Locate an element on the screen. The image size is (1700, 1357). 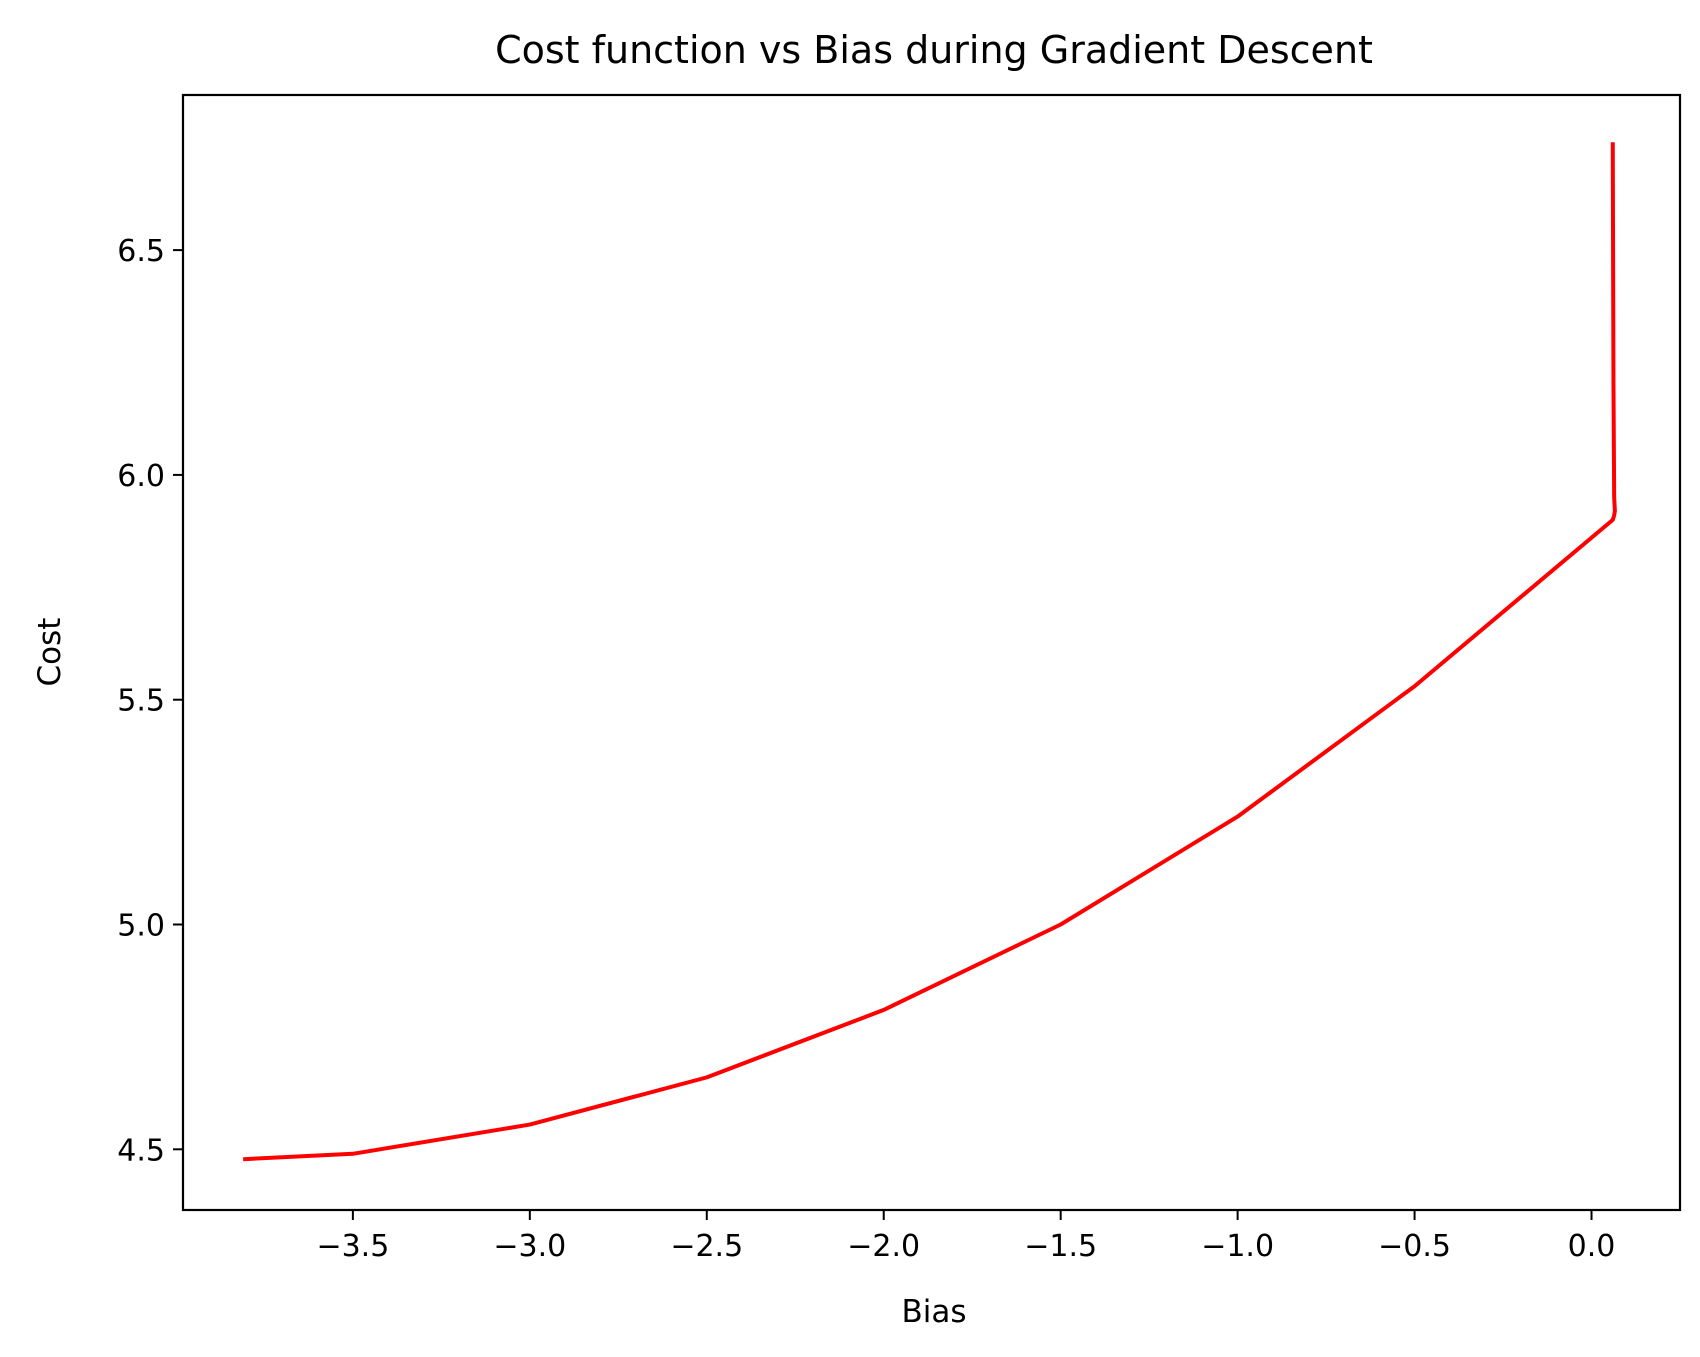
x-tick-label-6: −0.5 is located at coordinates (1414, 1246).